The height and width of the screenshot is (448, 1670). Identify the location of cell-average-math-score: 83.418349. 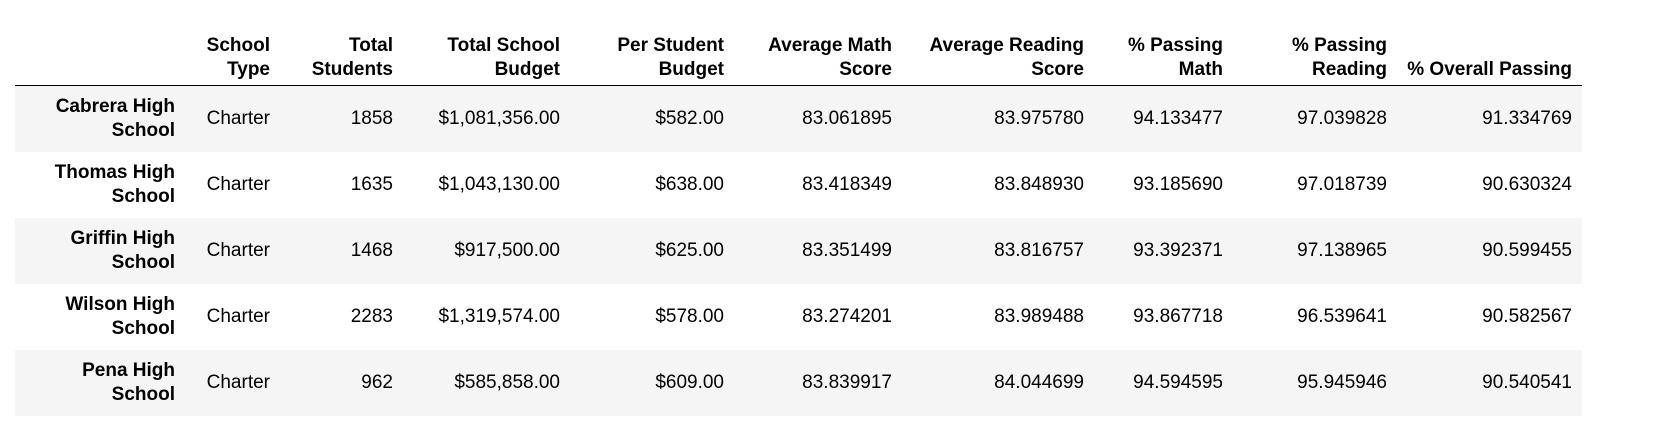
(847, 184).